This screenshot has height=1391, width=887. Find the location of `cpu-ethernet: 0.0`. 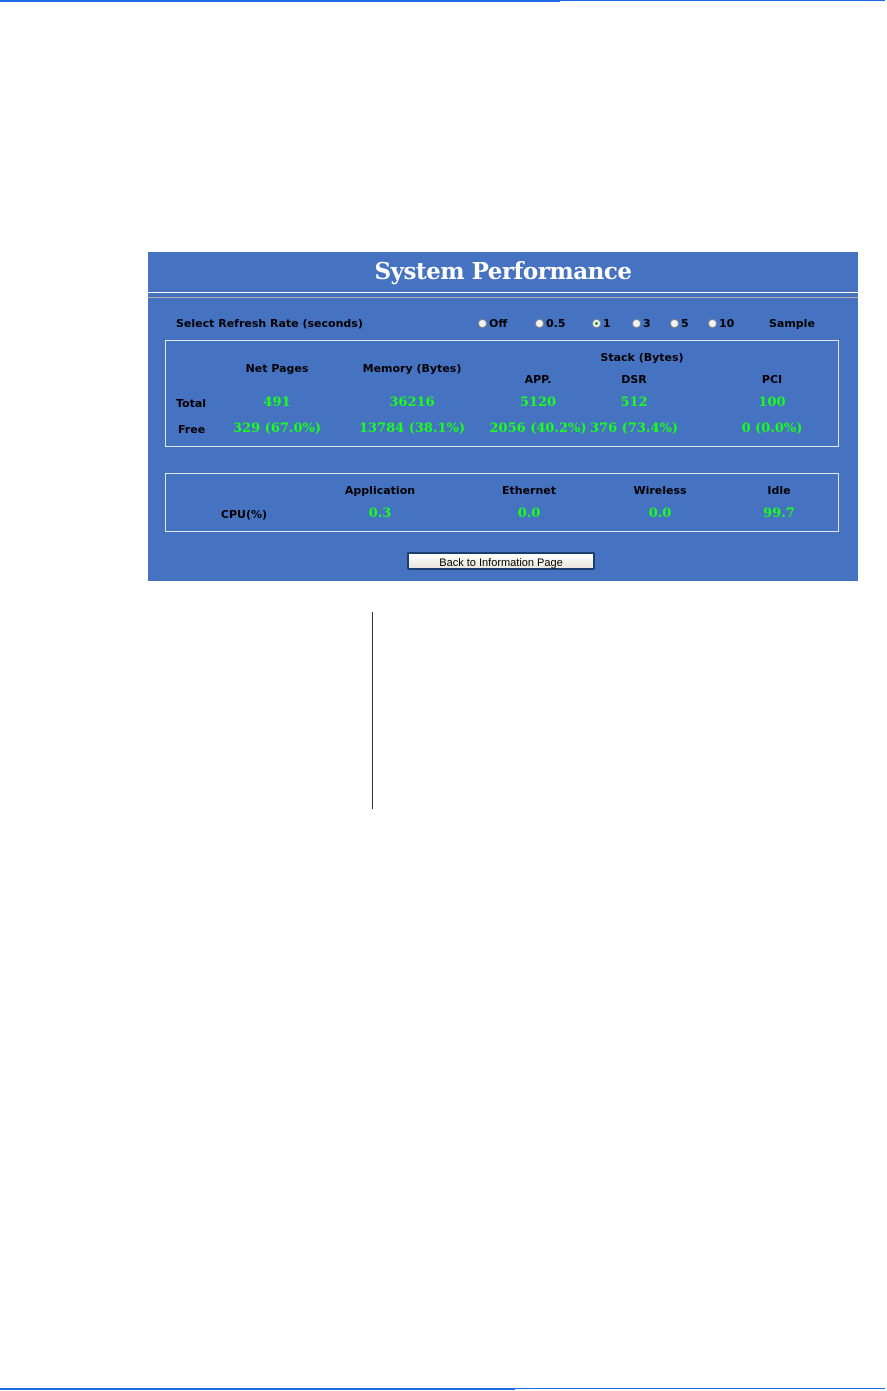

cpu-ethernet: 0.0 is located at coordinates (529, 513).